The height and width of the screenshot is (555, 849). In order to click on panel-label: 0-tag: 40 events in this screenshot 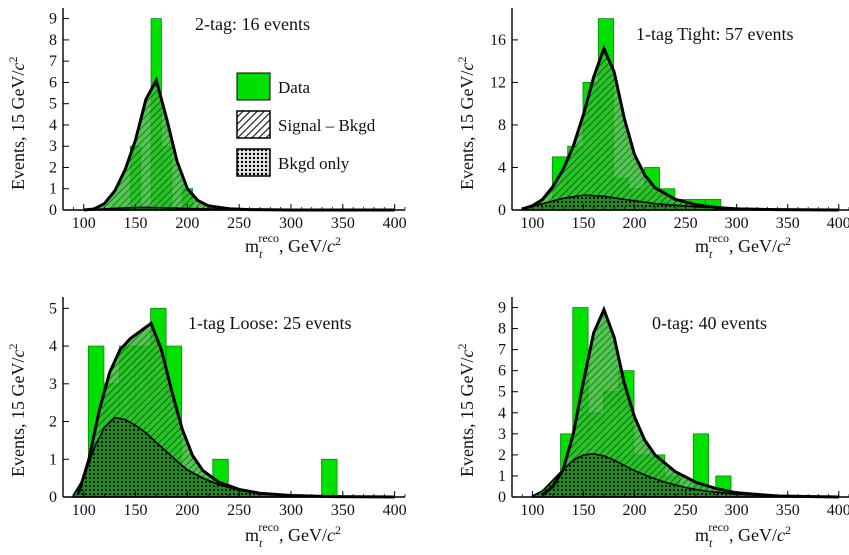, I will do `click(709, 323)`.